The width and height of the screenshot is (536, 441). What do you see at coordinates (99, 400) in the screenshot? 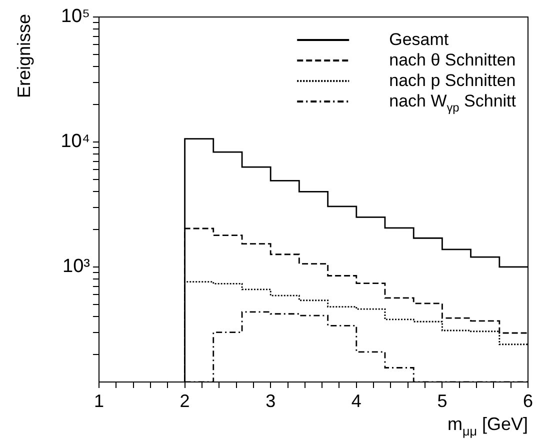
I see `x-tick-label: 1` at bounding box center [99, 400].